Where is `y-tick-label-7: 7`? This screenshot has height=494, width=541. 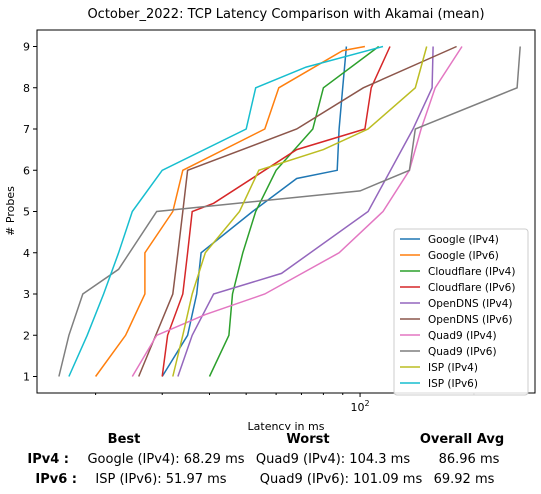 y-tick-label-7: 7 is located at coordinates (26, 129).